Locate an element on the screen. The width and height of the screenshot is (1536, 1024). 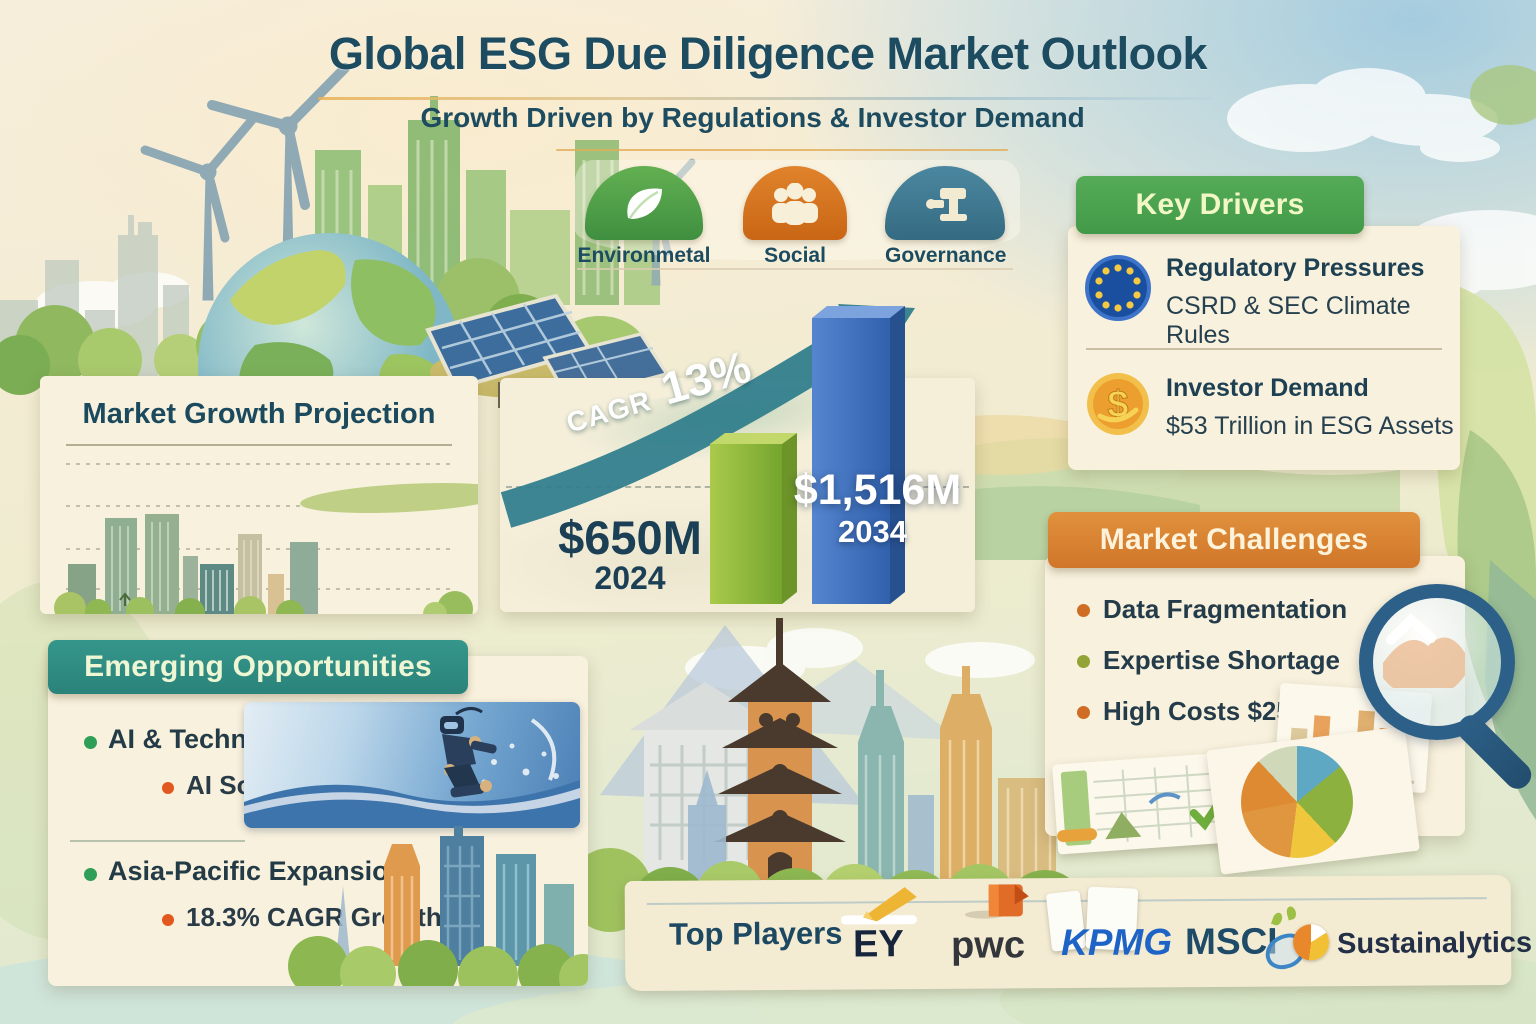
social-badge is located at coordinates (795, 203).